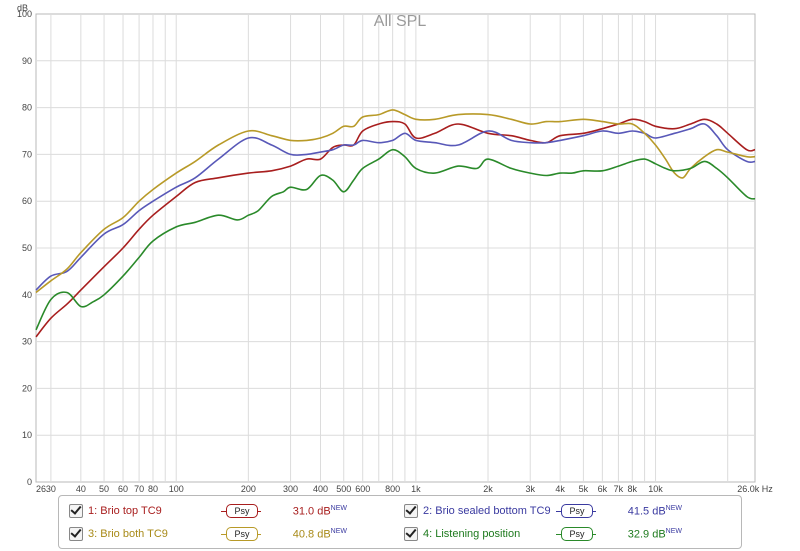 This screenshot has width=800, height=551. What do you see at coordinates (654, 534) in the screenshot?
I see `legend-value: 32.9 dBNEW` at bounding box center [654, 534].